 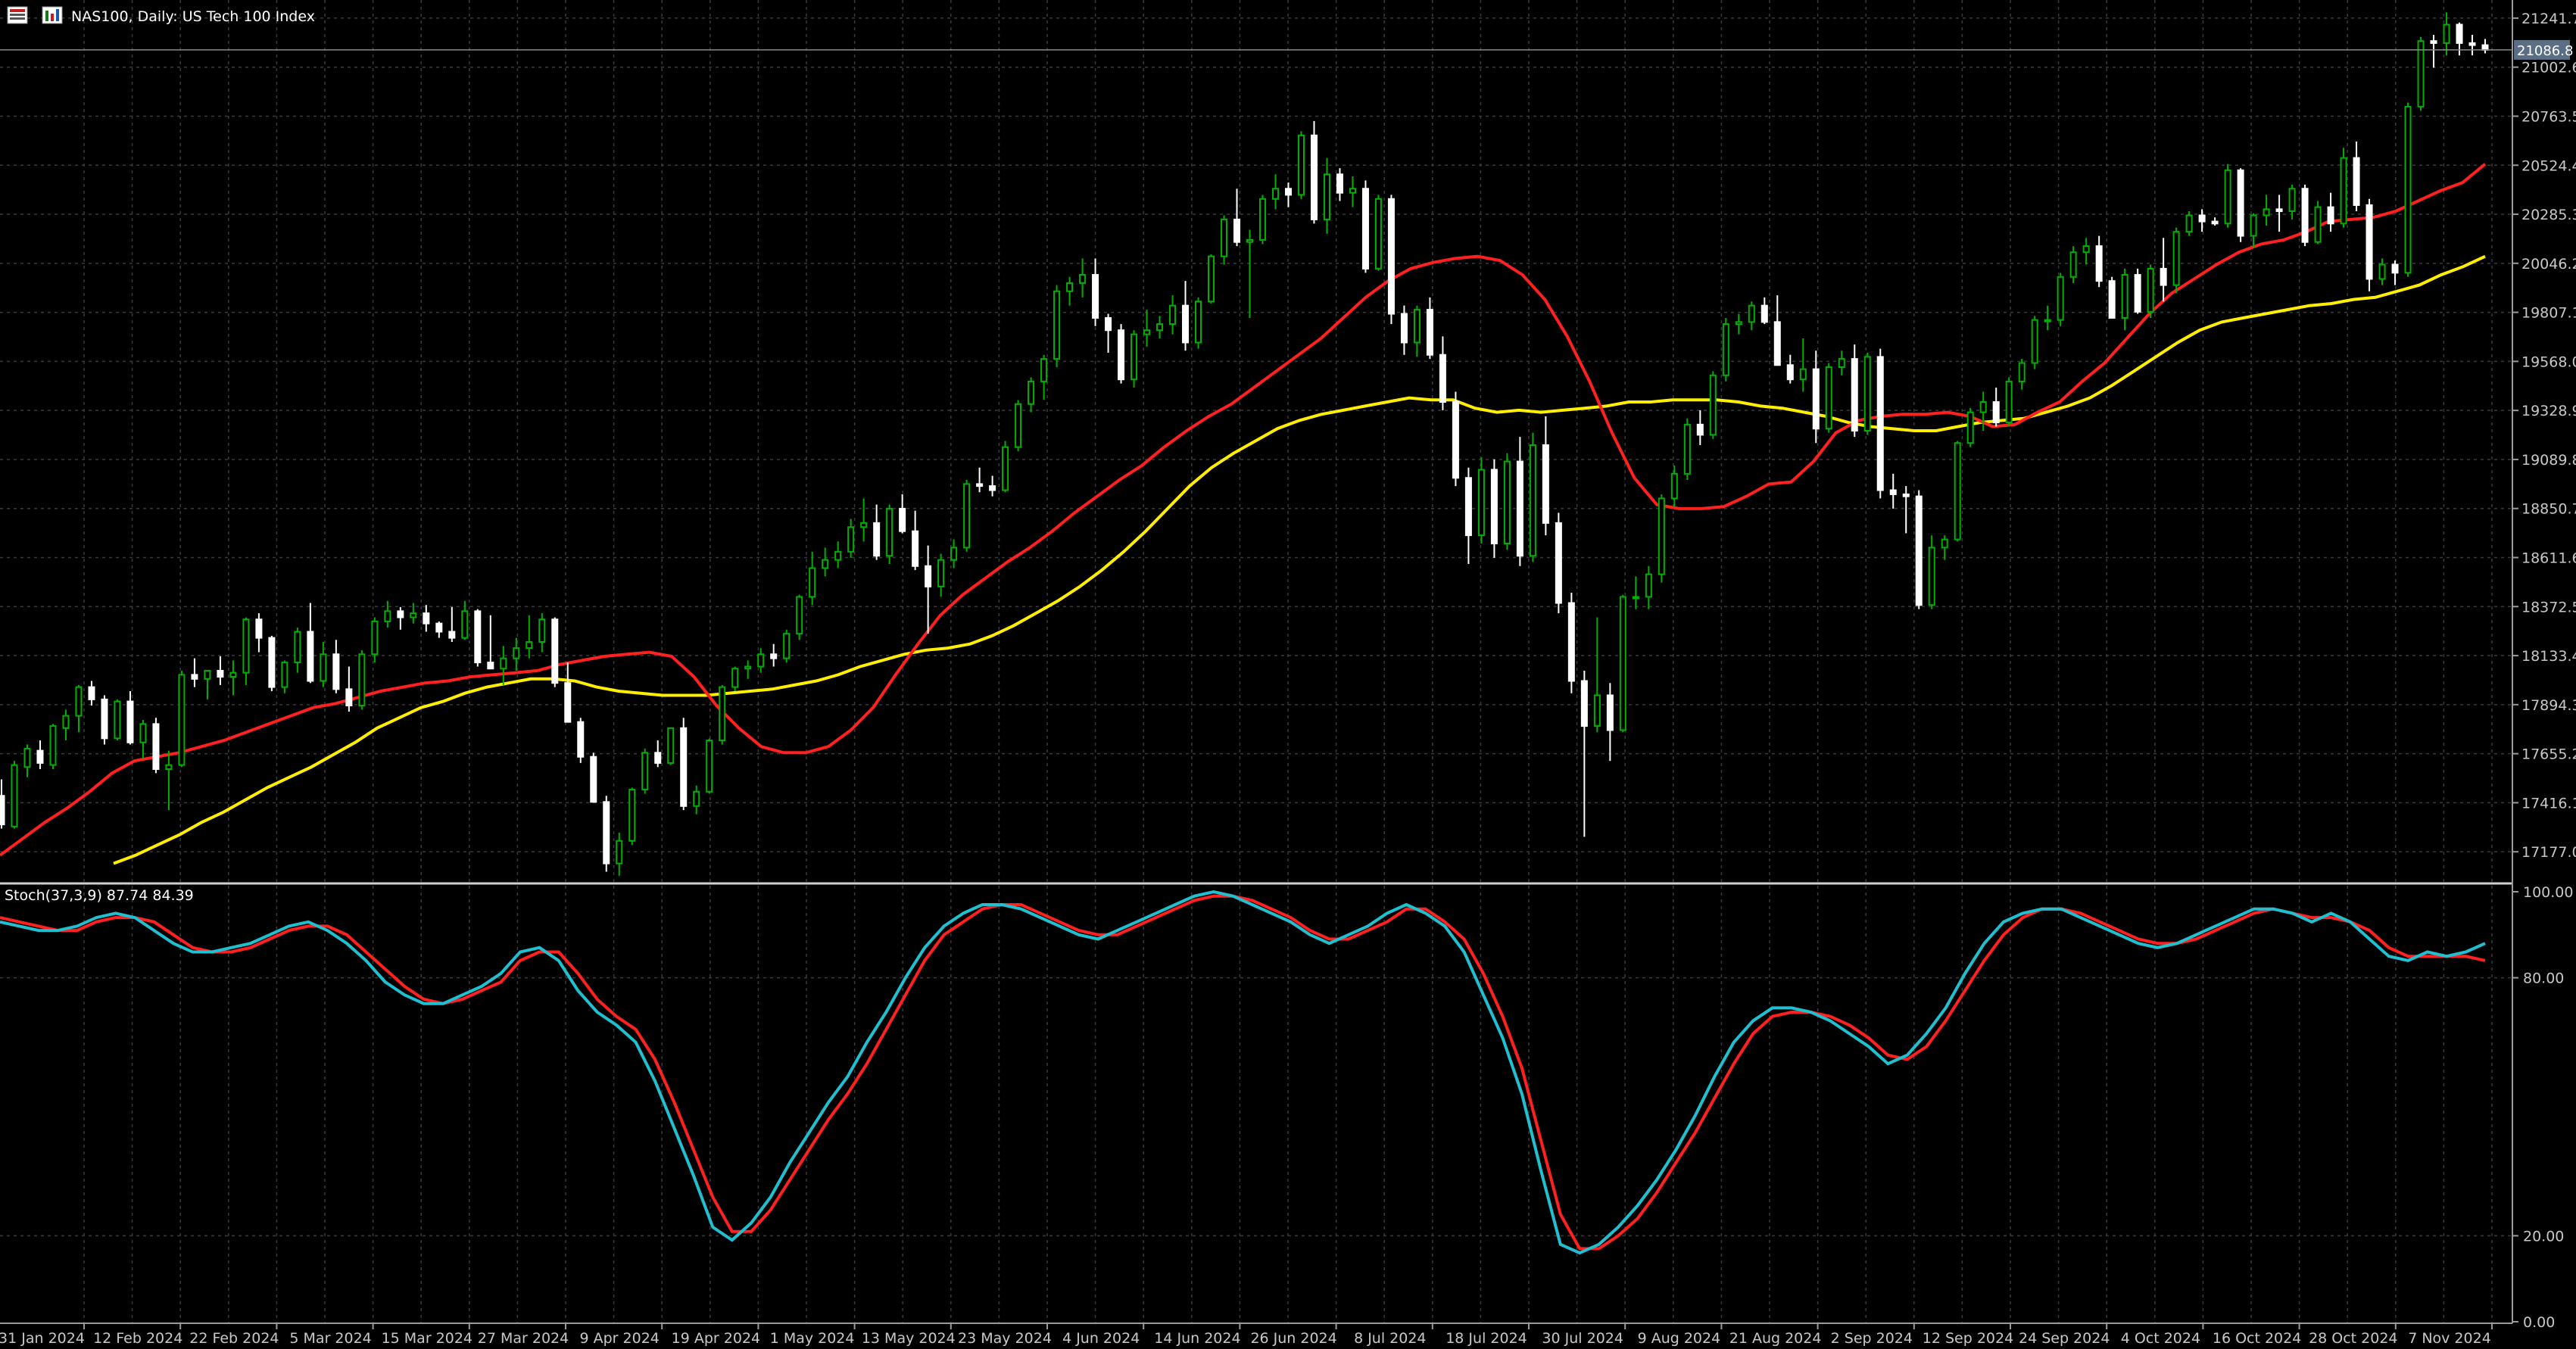 I want to click on time-tick-label: 14 Jun 2024, so click(x=1197, y=1338).